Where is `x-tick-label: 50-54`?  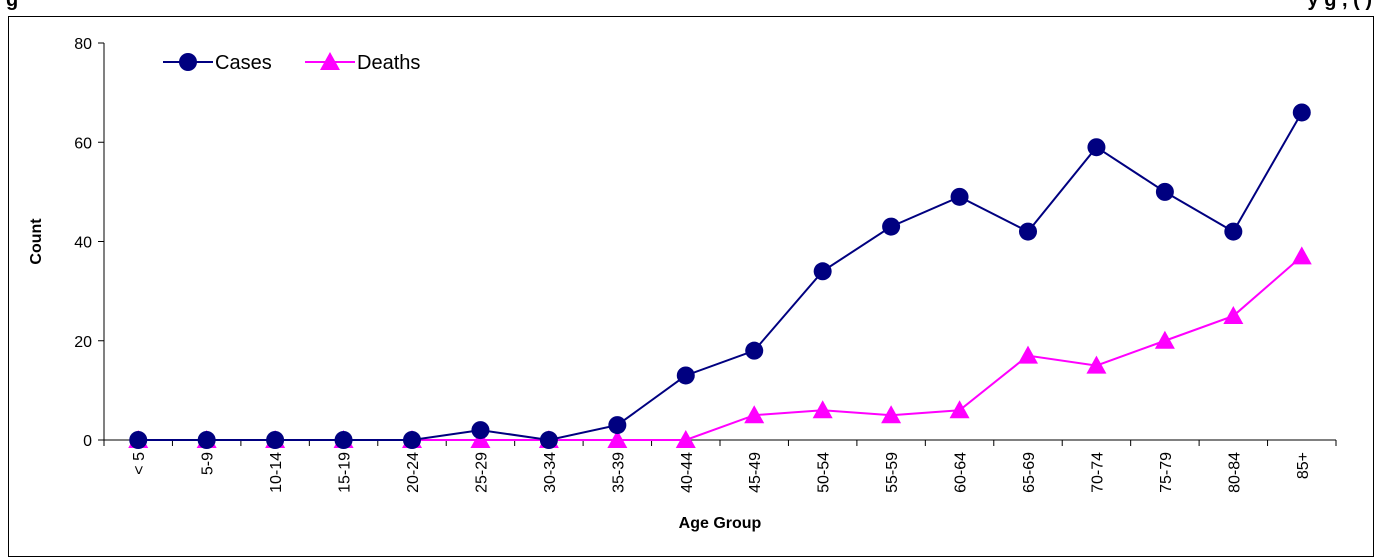 x-tick-label: 50-54 is located at coordinates (824, 472).